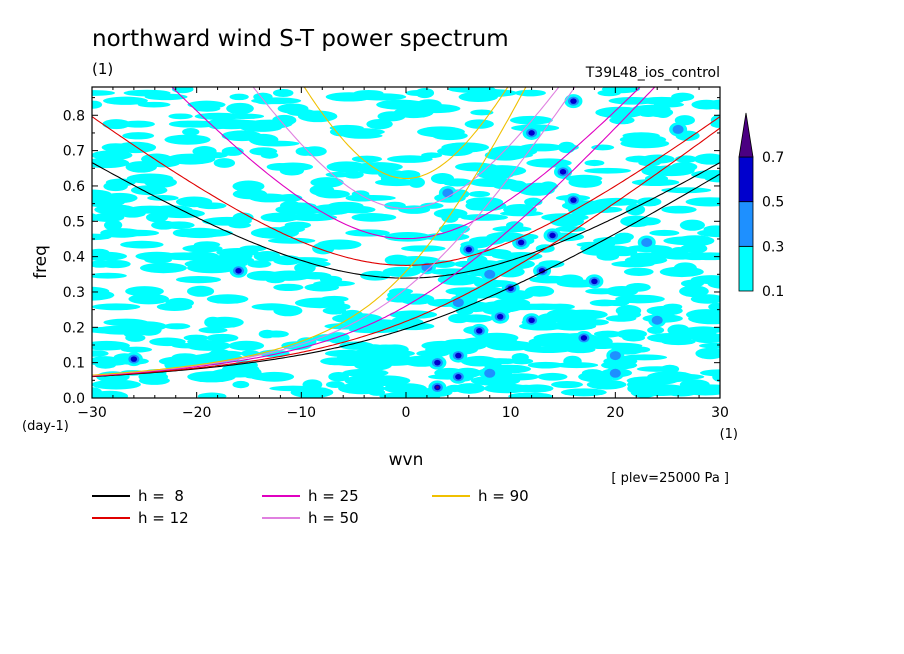 This screenshot has height=654, width=904. I want to click on legend-label: h = 8, so click(161, 496).